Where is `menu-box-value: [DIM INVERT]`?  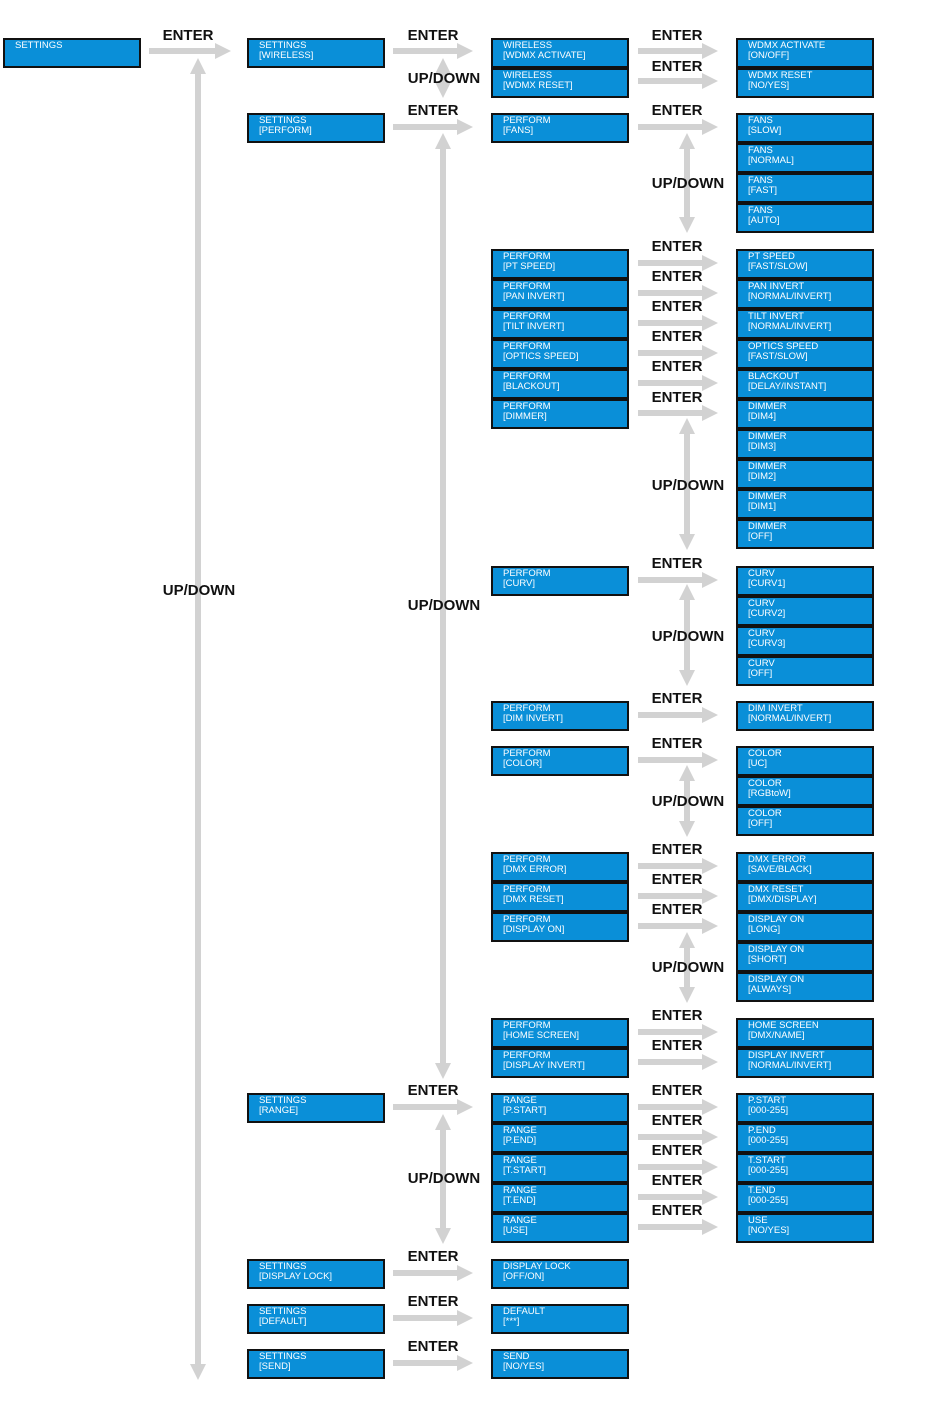
menu-box-value: [DIM INVERT] is located at coordinates (533, 718).